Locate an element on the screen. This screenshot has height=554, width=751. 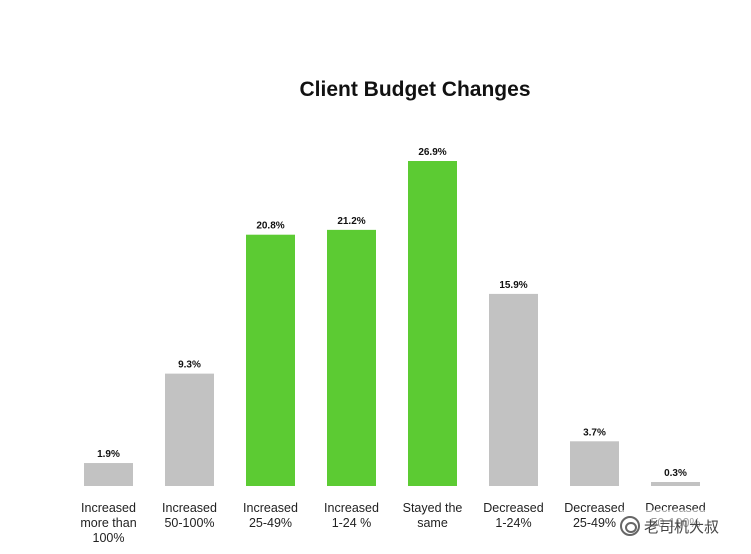
data-label: 20.8% is located at coordinates (270, 226).